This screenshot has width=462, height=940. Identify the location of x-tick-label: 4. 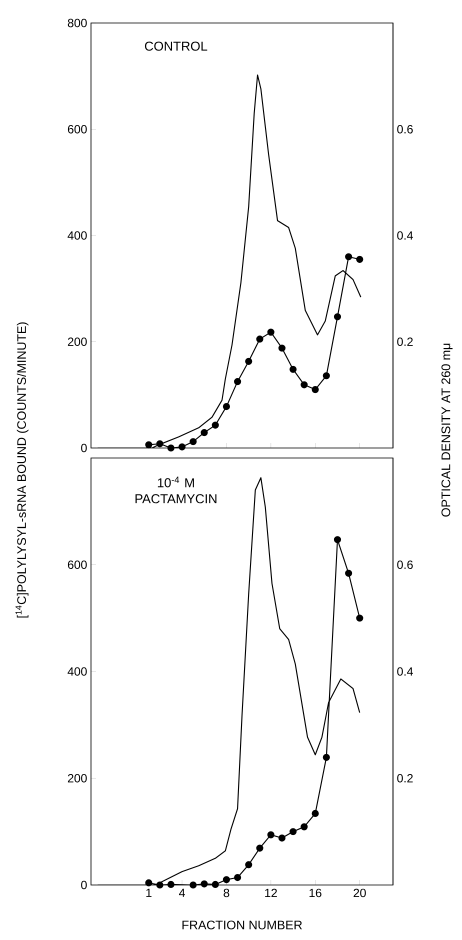
(182, 892).